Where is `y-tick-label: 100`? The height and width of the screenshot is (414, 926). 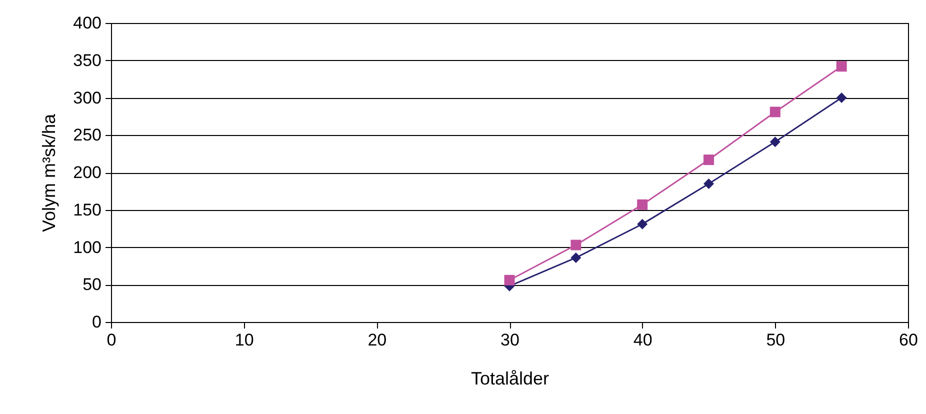
y-tick-label: 100 is located at coordinates (87, 247).